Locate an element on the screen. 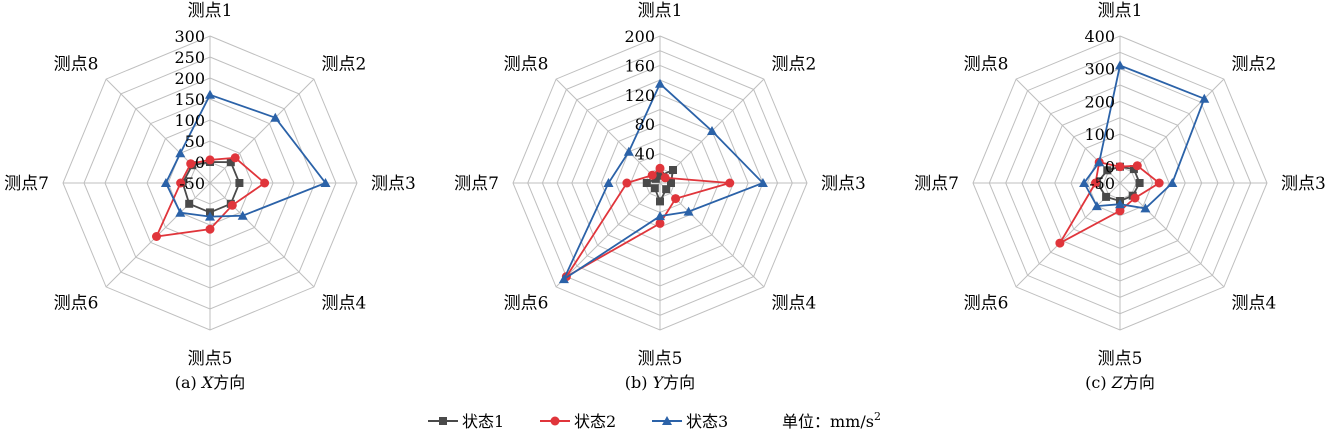 The width and height of the screenshot is (1332, 438). category-label-z-1: 测点1 is located at coordinates (1120, 11).